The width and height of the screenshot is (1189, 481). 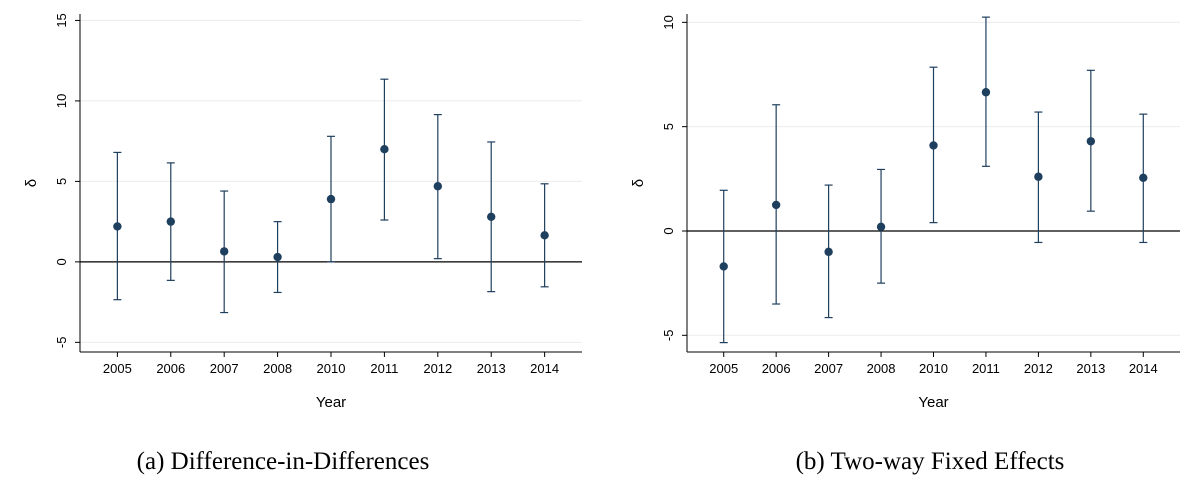 What do you see at coordinates (283, 461) in the screenshot?
I see `panel-caption: (a) Difference-in-Differences` at bounding box center [283, 461].